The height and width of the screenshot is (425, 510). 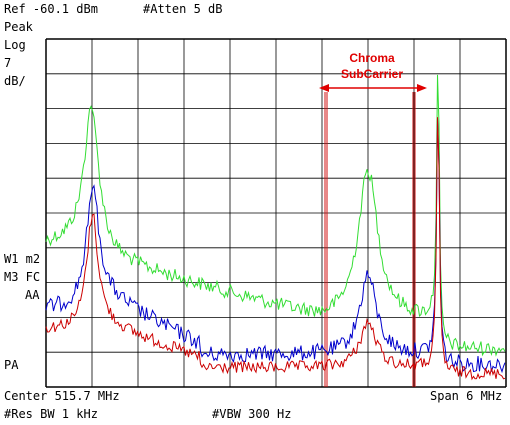 What do you see at coordinates (15, 45) in the screenshot?
I see `scale-type-label: Log` at bounding box center [15, 45].